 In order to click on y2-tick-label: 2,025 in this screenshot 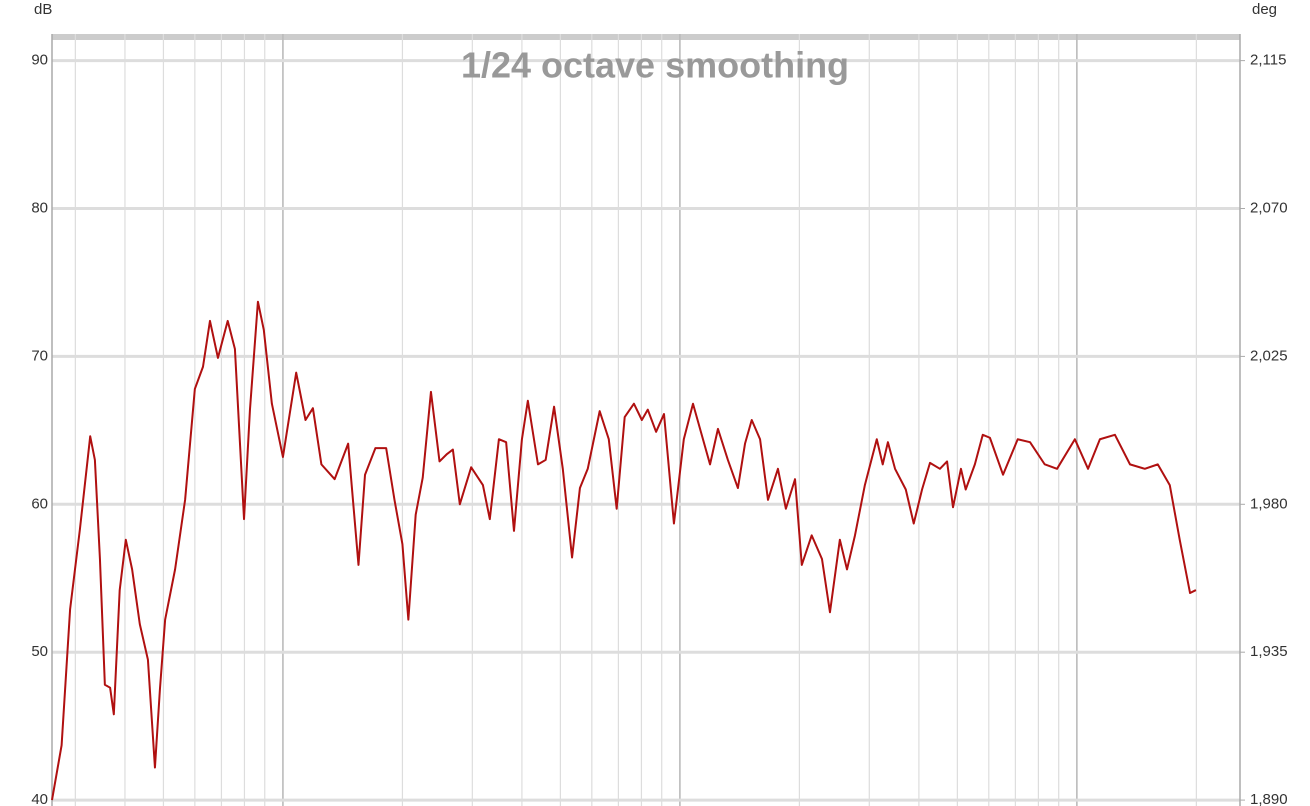, I will do `click(1269, 355)`.